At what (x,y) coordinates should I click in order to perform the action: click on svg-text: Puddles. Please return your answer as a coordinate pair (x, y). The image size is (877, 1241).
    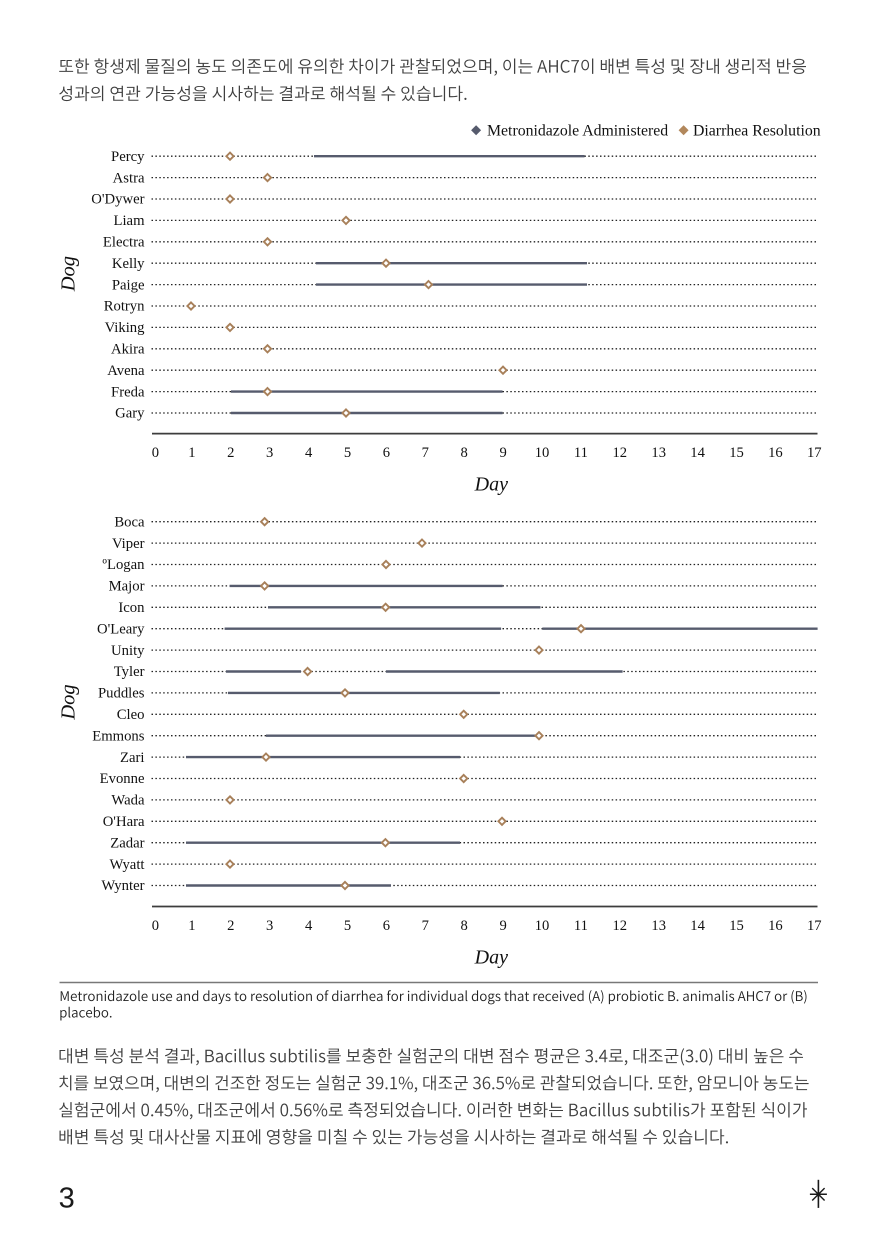
    Looking at the image, I should click on (121, 694).